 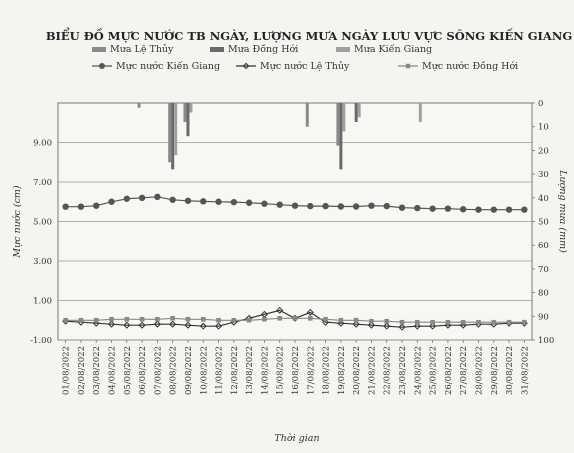 What do you see at coordinates (408, 66) in the screenshot?
I see `legend-marker` at bounding box center [408, 66].